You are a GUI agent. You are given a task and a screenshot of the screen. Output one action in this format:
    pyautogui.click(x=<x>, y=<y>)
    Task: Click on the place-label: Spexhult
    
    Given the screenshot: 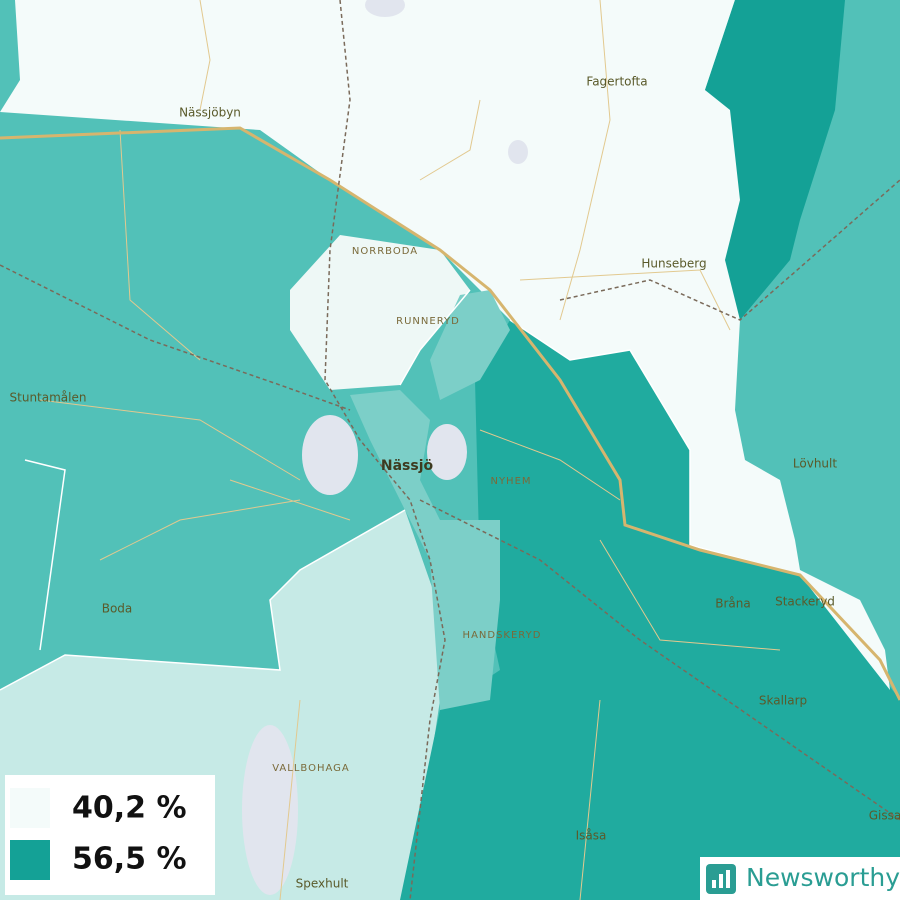 What is the action you would take?
    pyautogui.click(x=322, y=884)
    